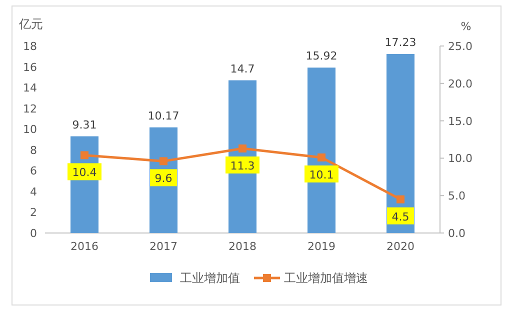 This screenshot has width=513, height=311. What do you see at coordinates (400, 143) in the screenshot?
I see `bar` at bounding box center [400, 143].